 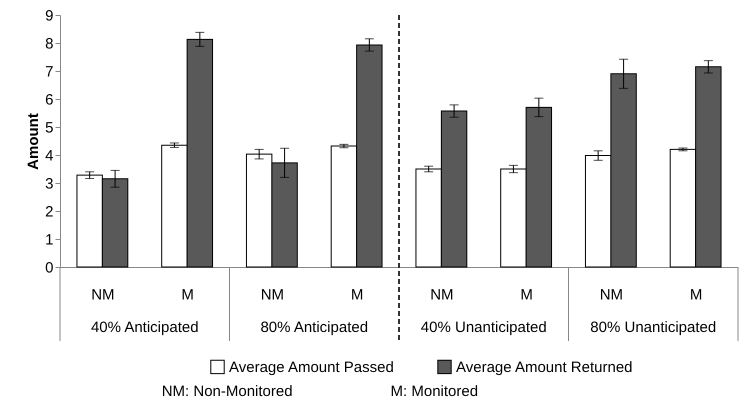 What do you see at coordinates (49, 100) in the screenshot?
I see `y-tick-label: 6` at bounding box center [49, 100].